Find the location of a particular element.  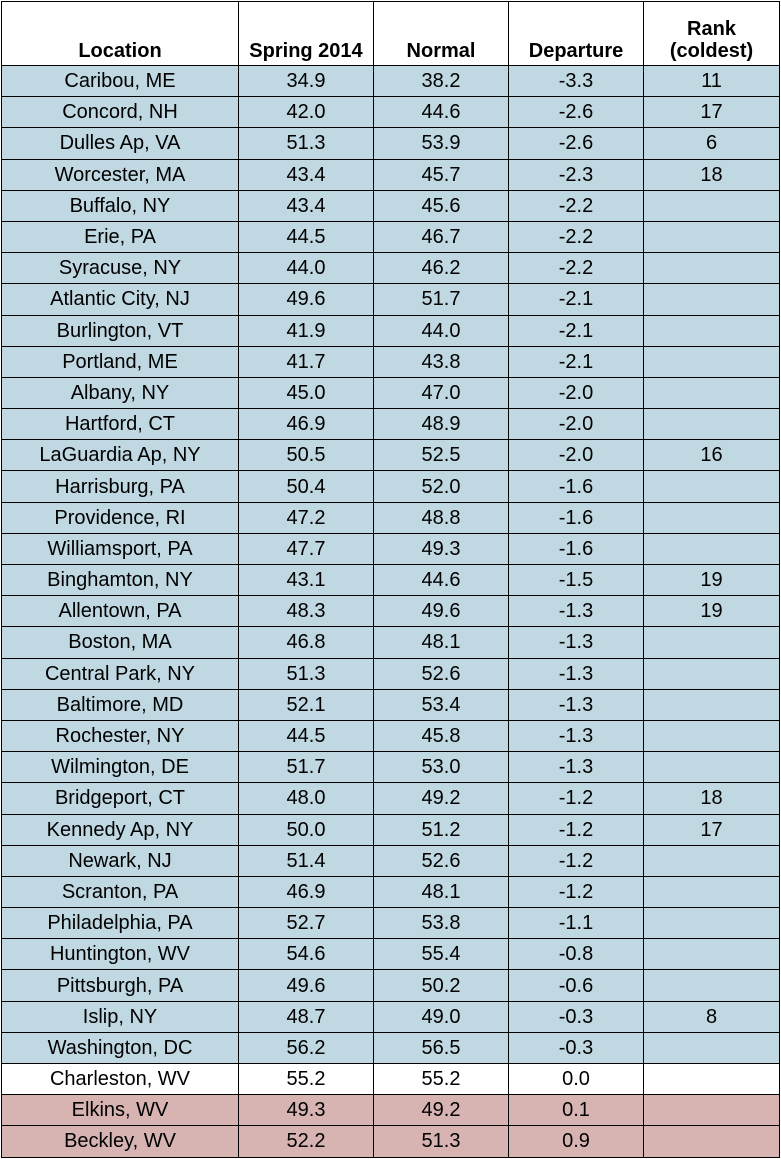

cell-location: Charleston, WV is located at coordinates (120, 1079).